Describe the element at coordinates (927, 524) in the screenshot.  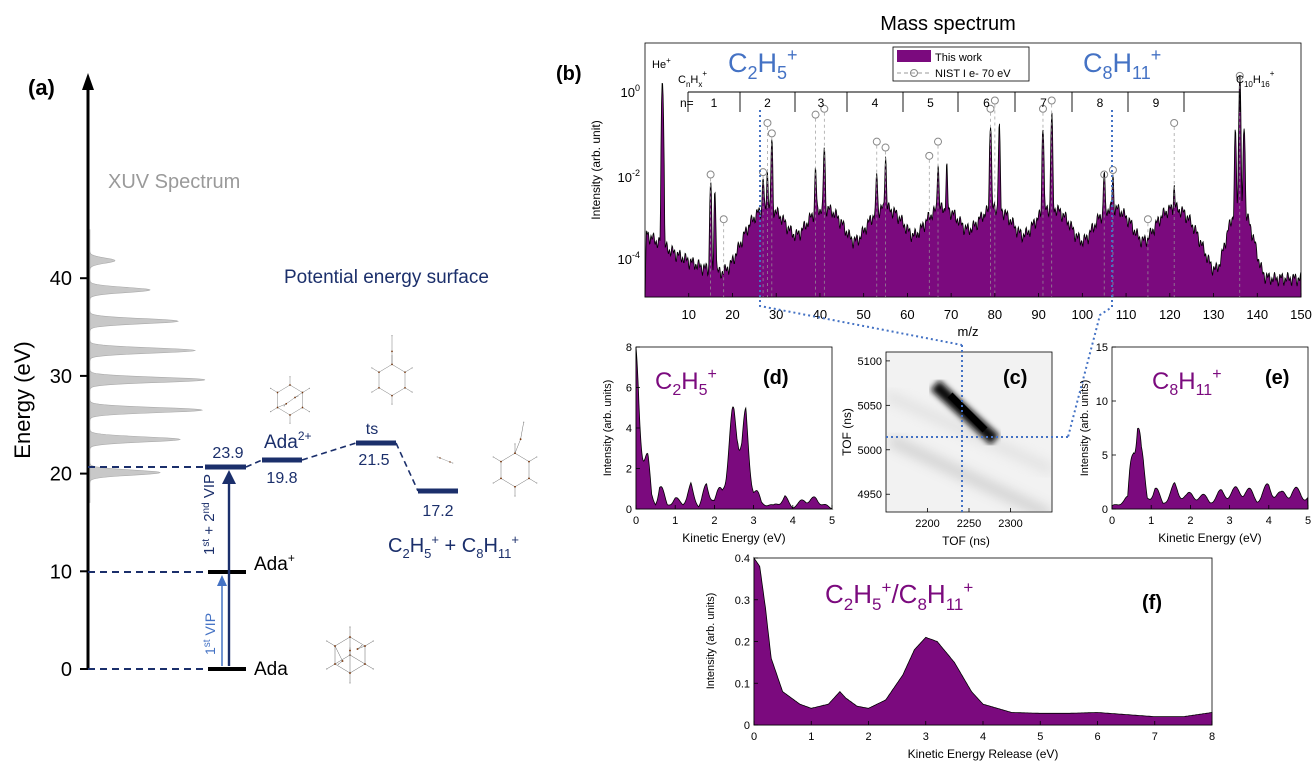
I see `xtick-label: 2200` at that location.